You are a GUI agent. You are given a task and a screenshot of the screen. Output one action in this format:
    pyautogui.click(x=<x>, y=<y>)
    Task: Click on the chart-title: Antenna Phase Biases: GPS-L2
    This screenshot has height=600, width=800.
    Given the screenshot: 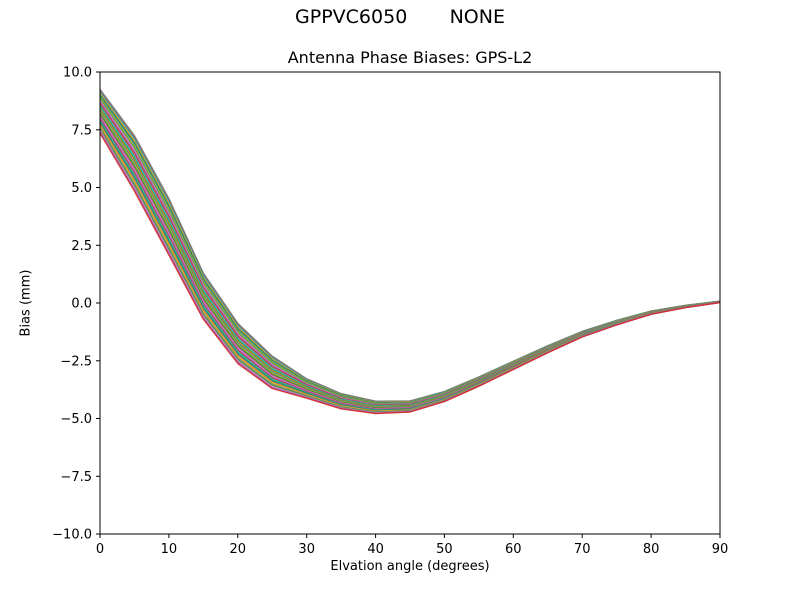 What is the action you would take?
    pyautogui.click(x=410, y=57)
    